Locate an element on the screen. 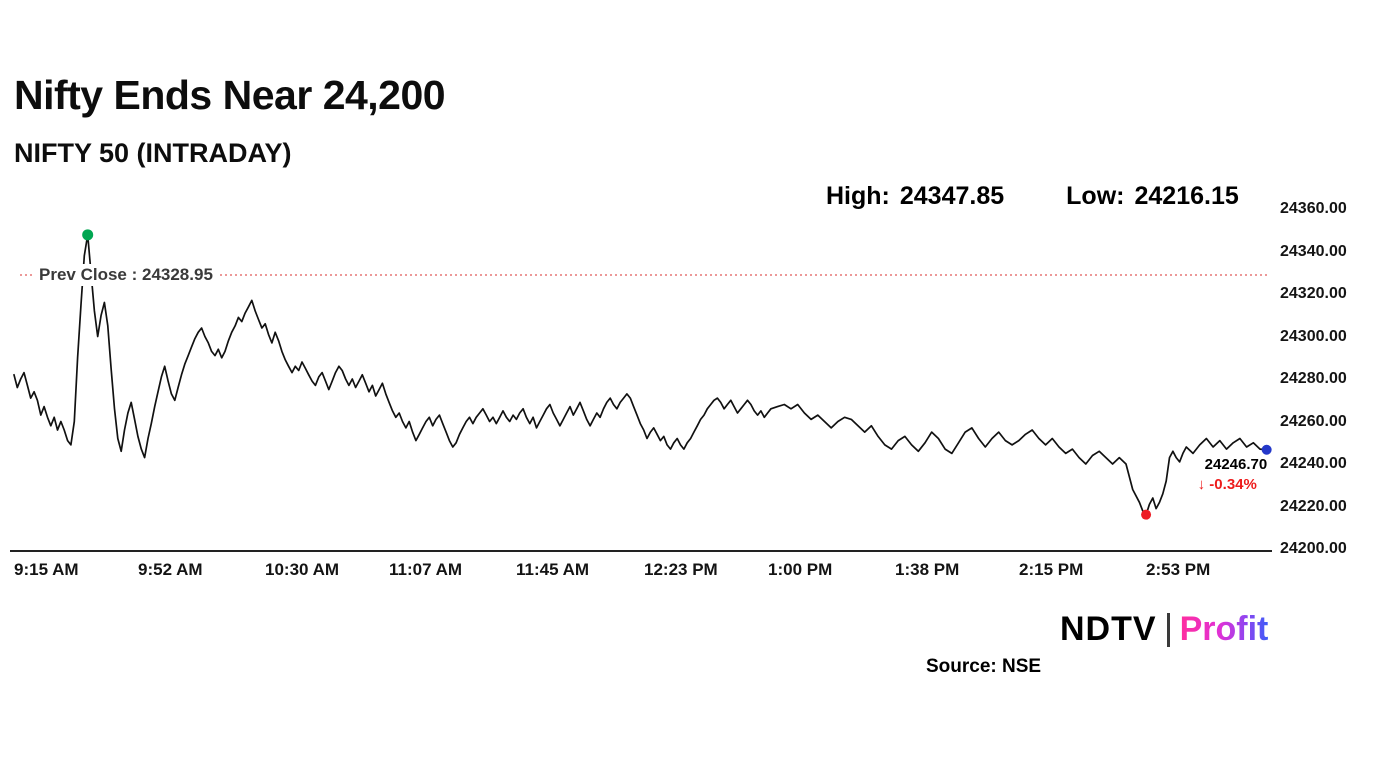 This screenshot has width=1382, height=777. high-value: 24347.85 is located at coordinates (952, 196).